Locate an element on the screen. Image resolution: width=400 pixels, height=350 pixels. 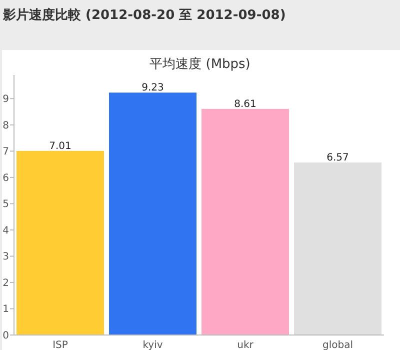
data-label: 9.23 is located at coordinates (153, 88).